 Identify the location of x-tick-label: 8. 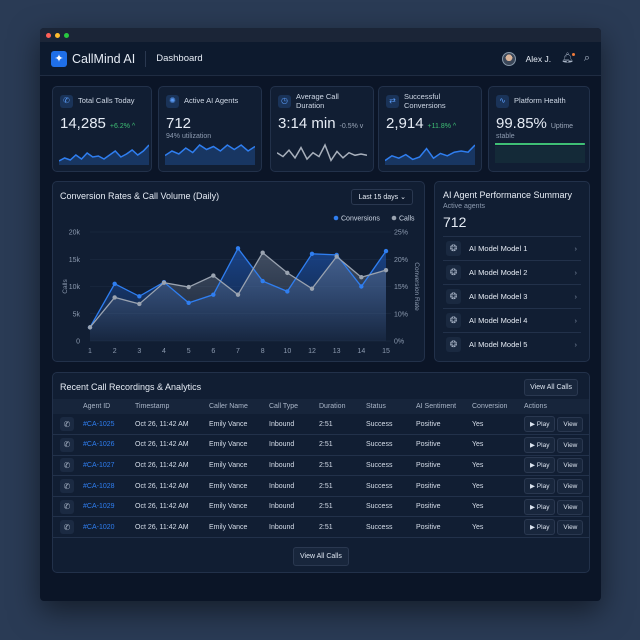
(263, 351).